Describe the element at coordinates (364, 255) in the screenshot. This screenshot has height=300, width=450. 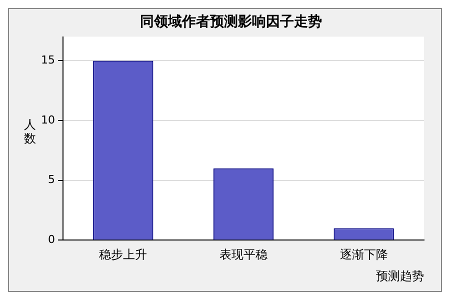
I see `x-tick-label: 逐渐下降` at that location.